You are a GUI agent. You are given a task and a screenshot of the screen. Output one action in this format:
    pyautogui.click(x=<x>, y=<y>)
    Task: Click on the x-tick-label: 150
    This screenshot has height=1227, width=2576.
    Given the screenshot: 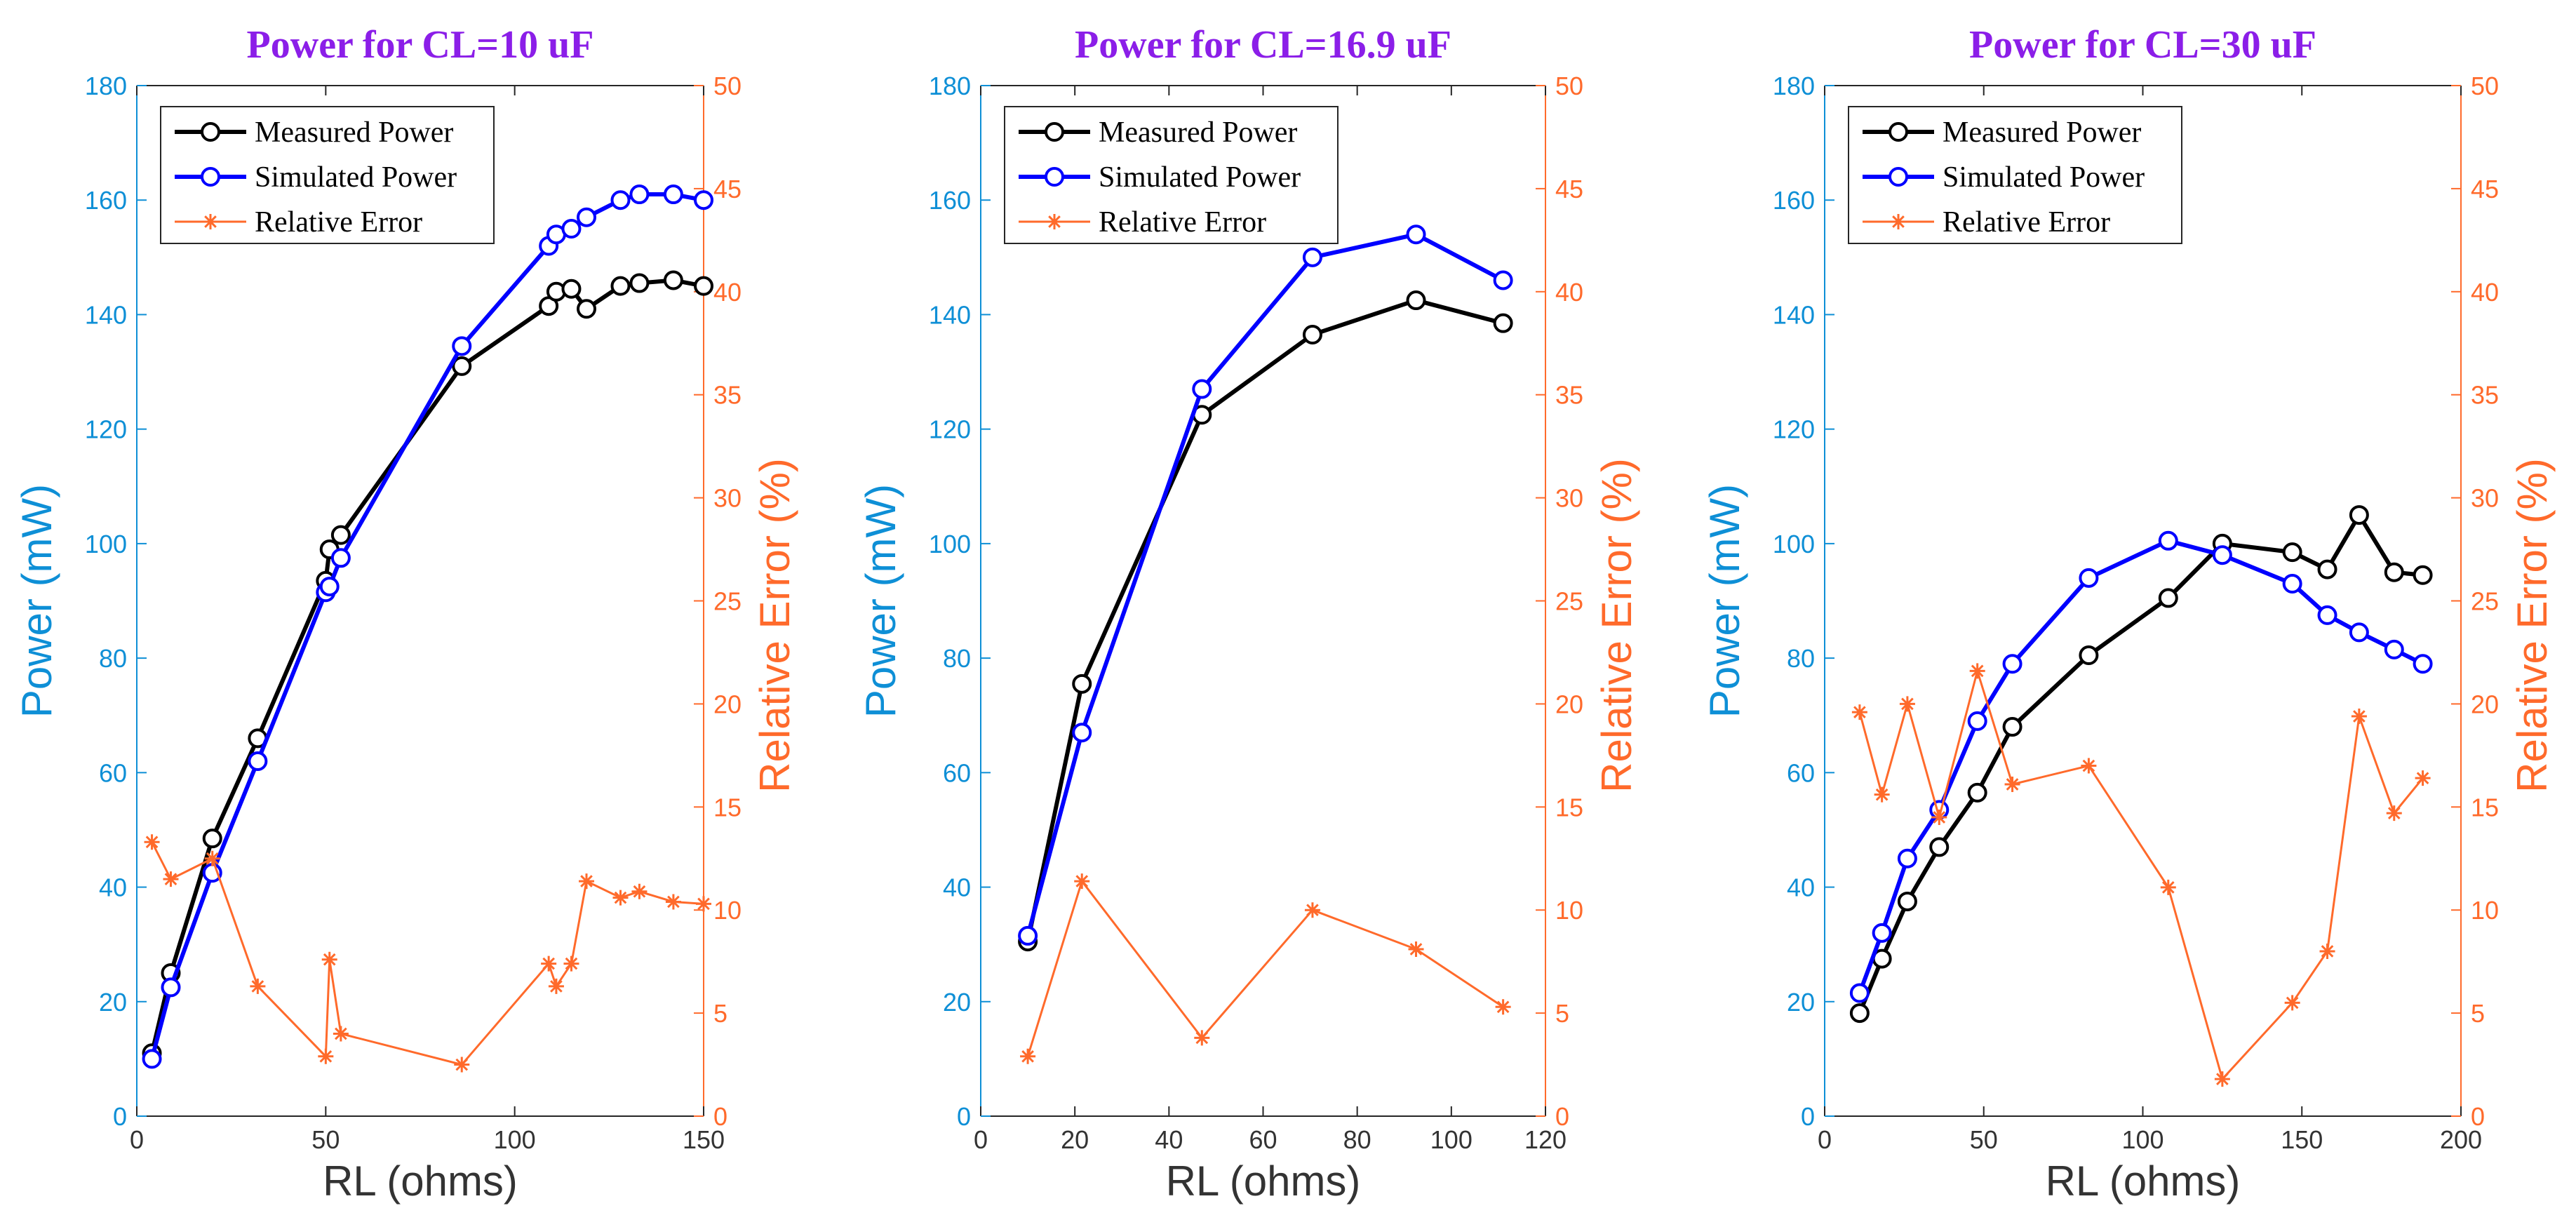 What is the action you would take?
    pyautogui.click(x=2302, y=1140)
    